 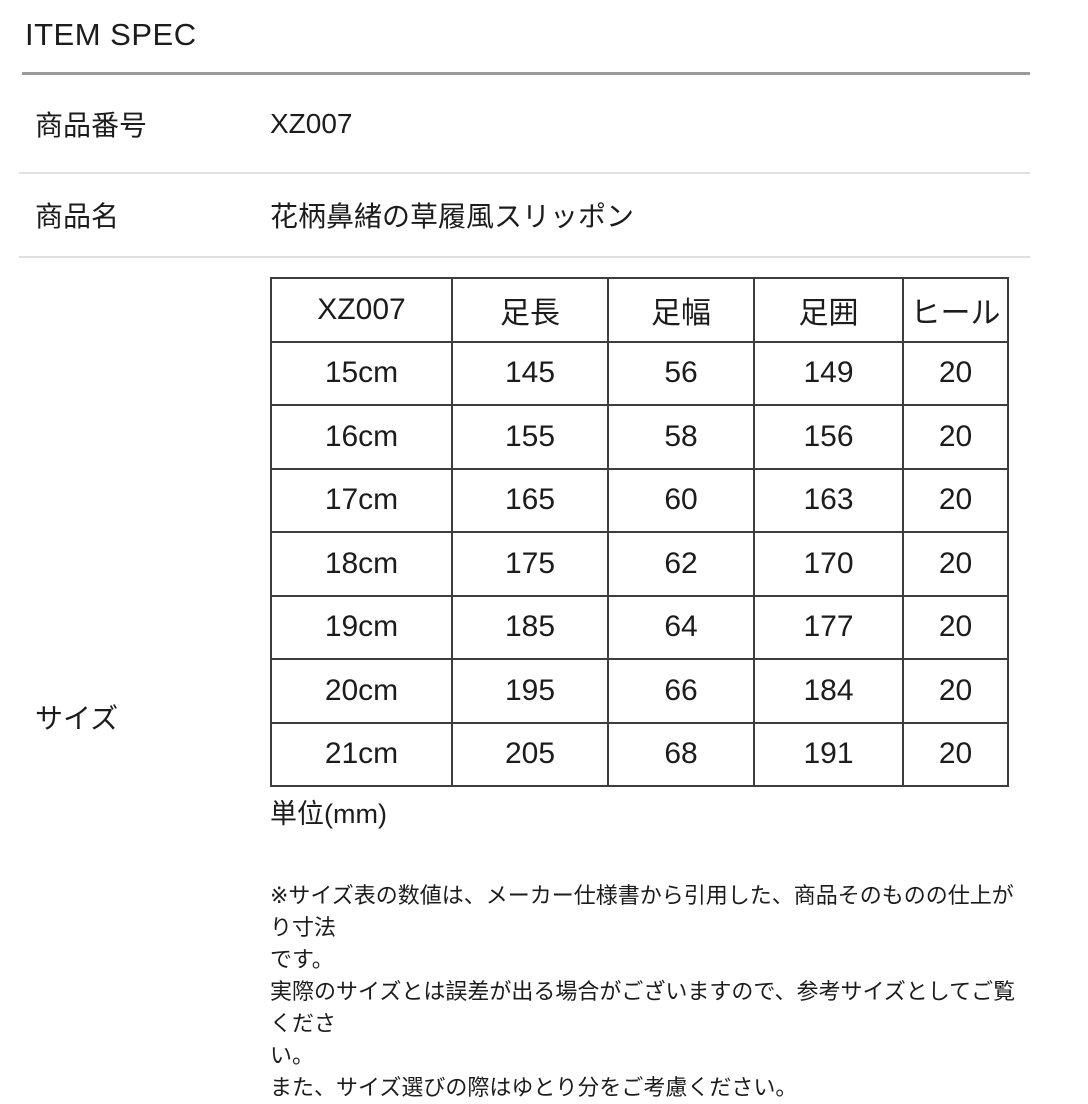 What do you see at coordinates (681, 500) in the screenshot?
I see `size-table-cell: 60` at bounding box center [681, 500].